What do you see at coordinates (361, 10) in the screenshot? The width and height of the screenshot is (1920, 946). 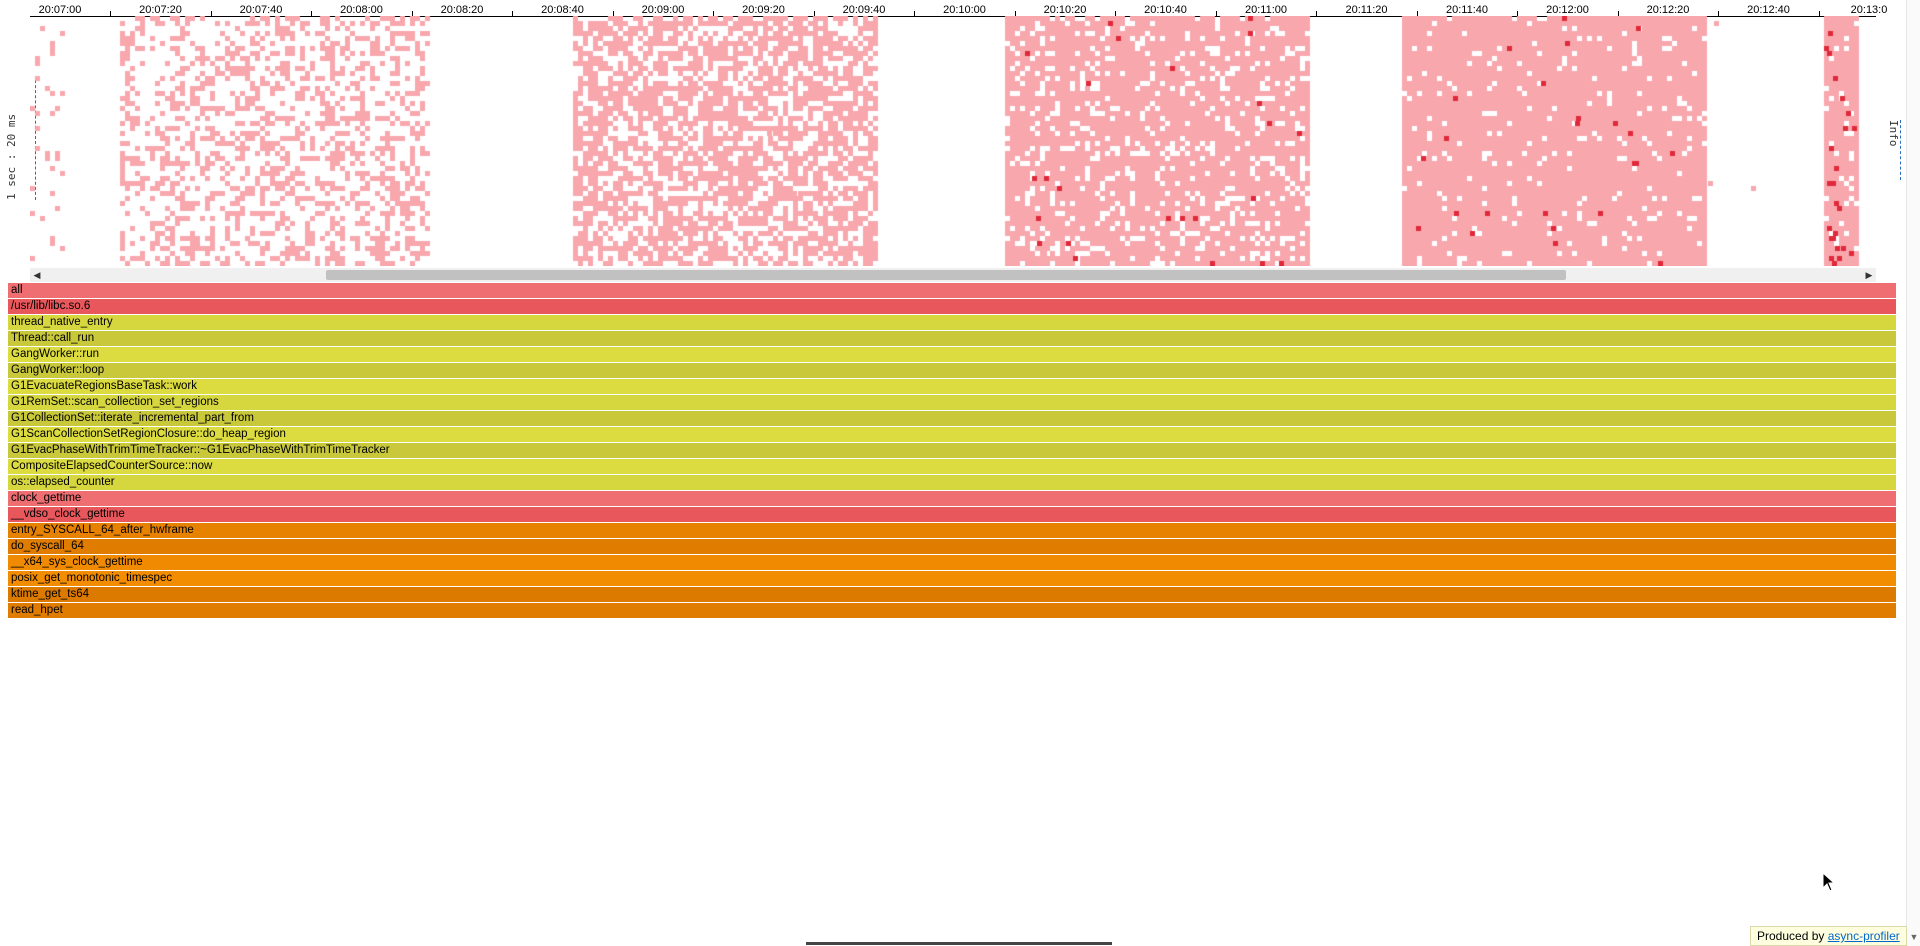 I see `time-tick-label: 20:08:00` at bounding box center [361, 10].